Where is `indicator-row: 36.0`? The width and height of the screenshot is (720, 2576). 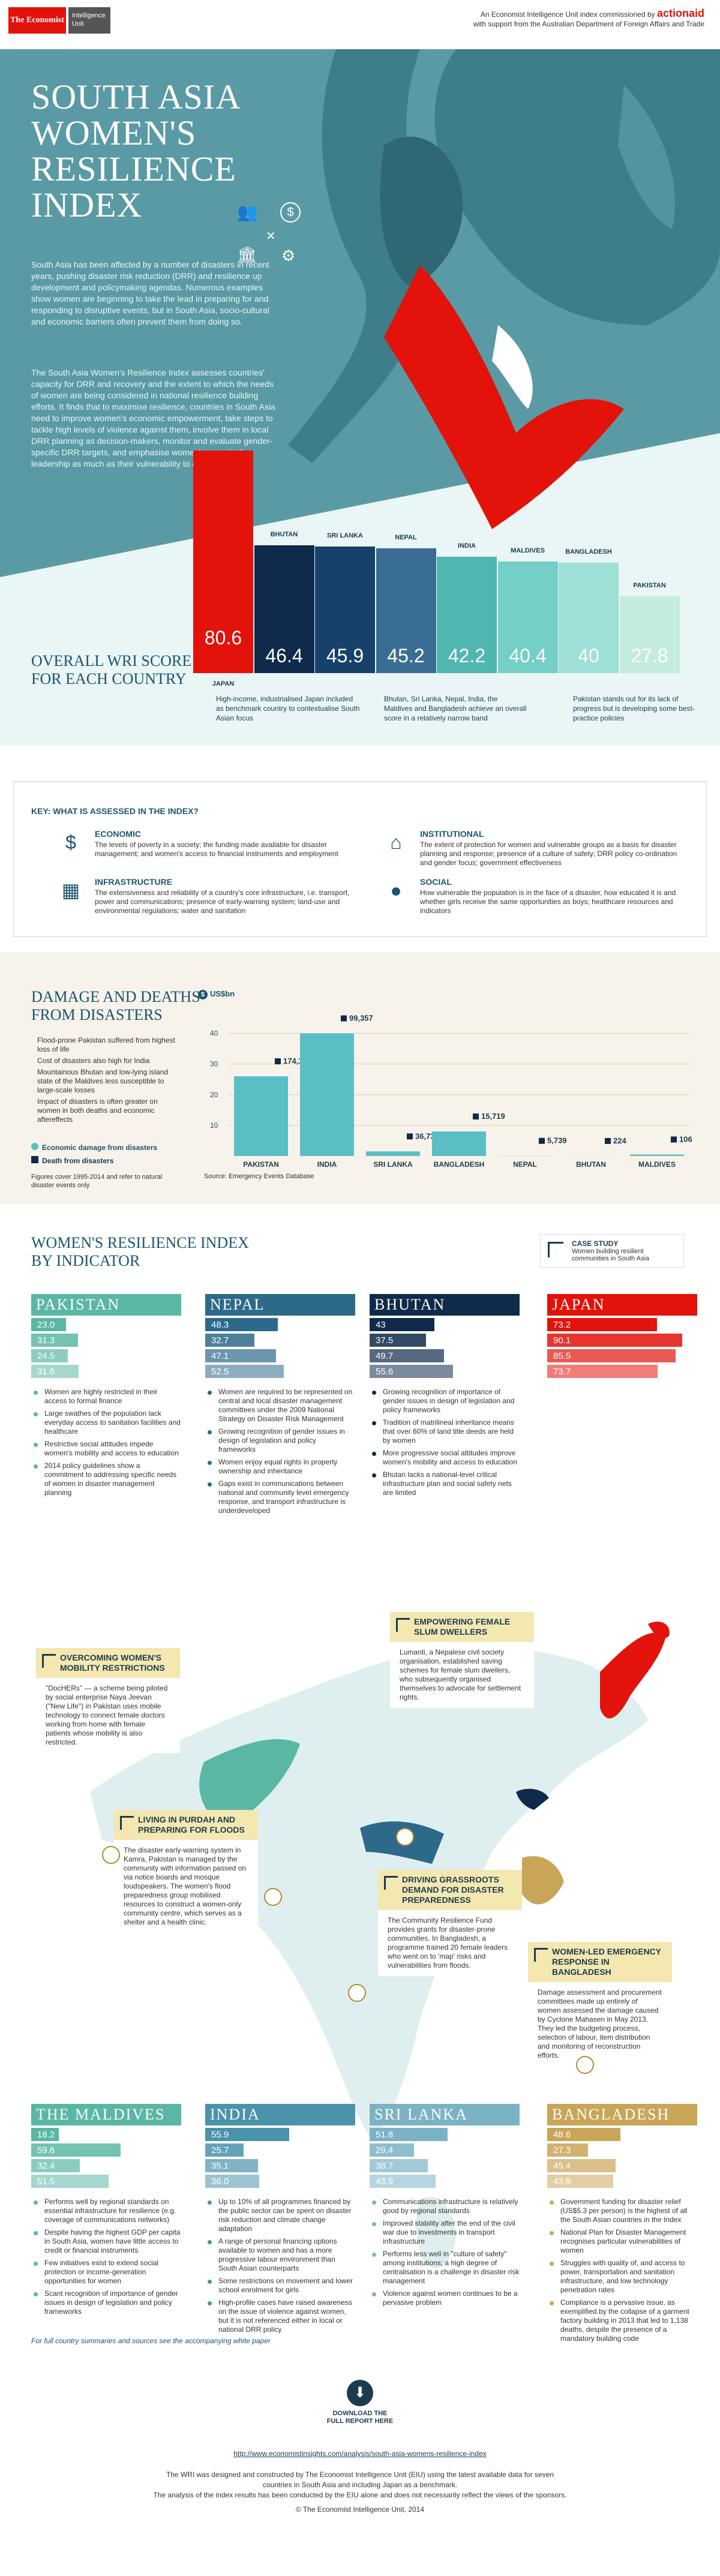
indicator-row: 36.0 is located at coordinates (280, 2181).